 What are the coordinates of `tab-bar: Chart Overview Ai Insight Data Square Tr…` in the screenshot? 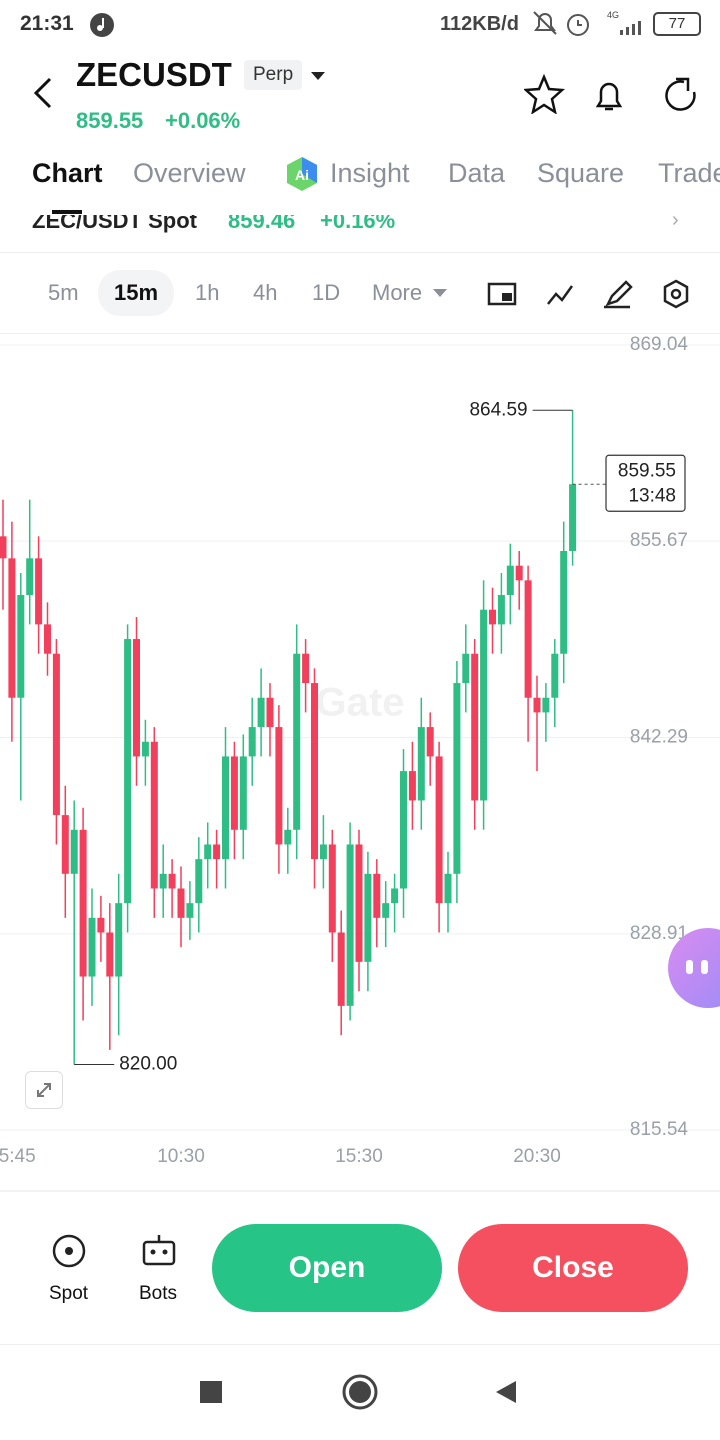 It's located at (360, 182).